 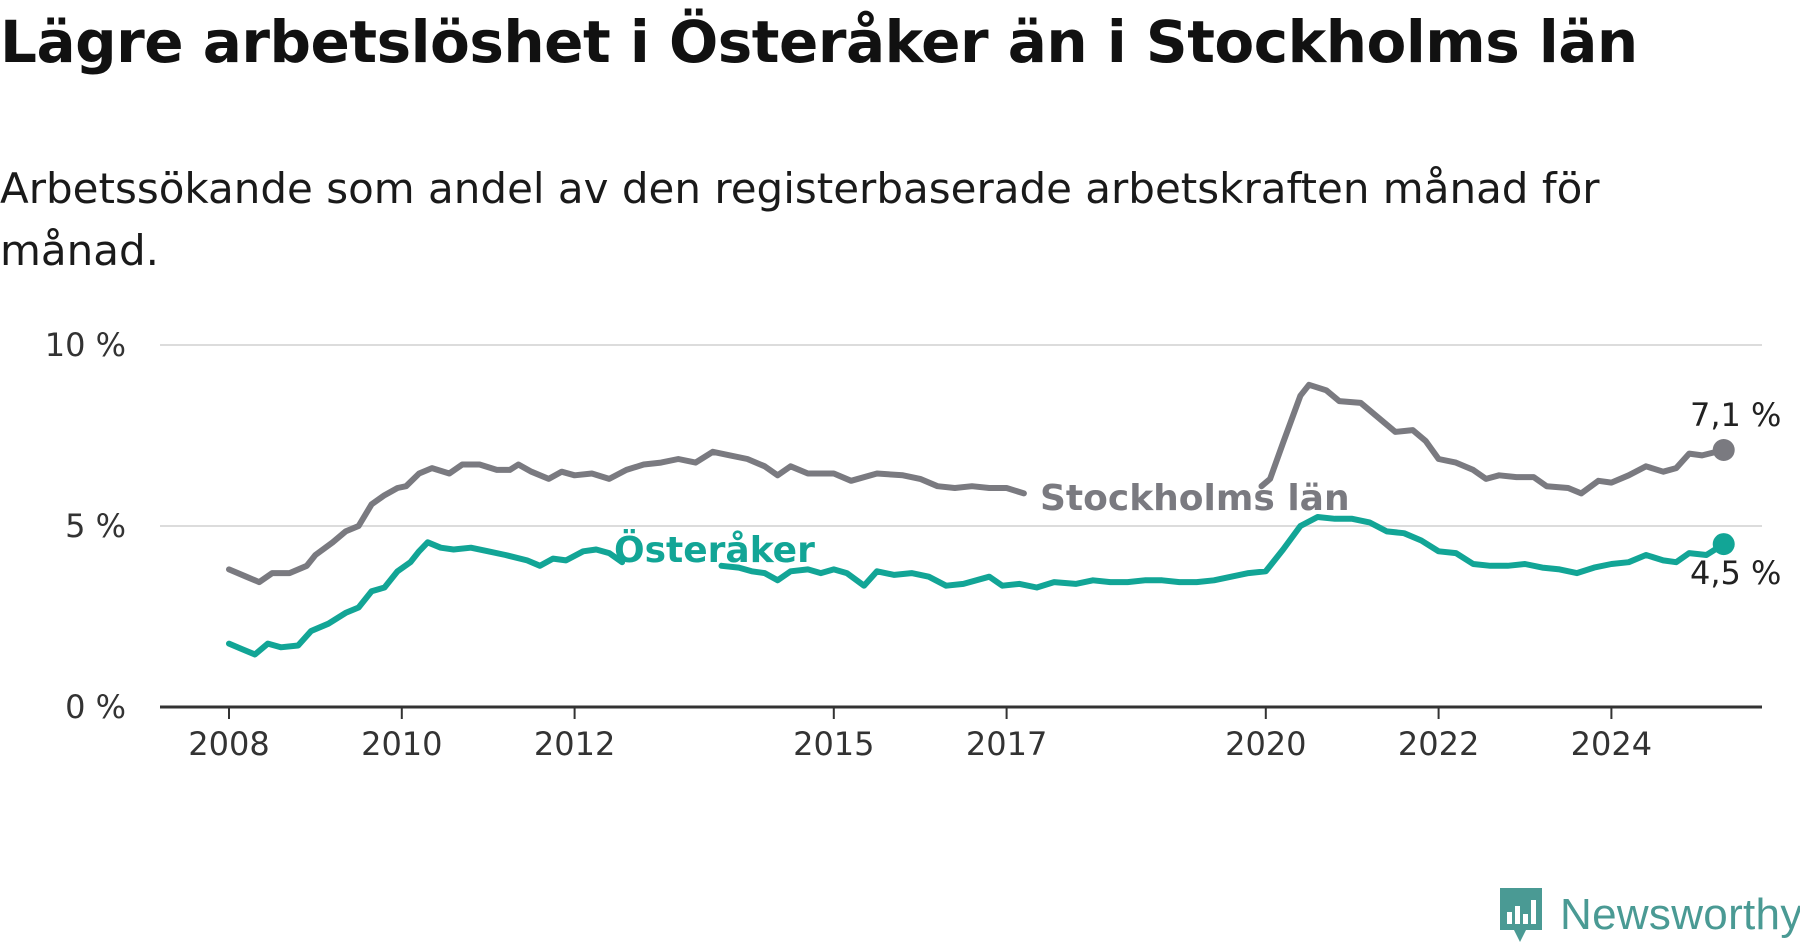 What do you see at coordinates (85, 345) in the screenshot?
I see `y-tick-label: 10 %` at bounding box center [85, 345].